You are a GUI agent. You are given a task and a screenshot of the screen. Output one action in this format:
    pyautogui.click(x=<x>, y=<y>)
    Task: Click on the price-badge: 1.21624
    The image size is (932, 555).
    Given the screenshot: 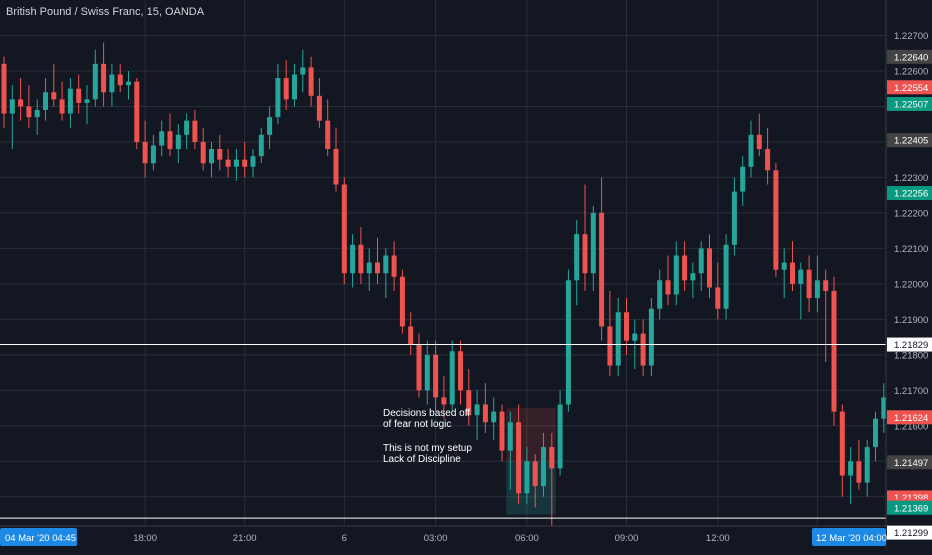 What is the action you would take?
    pyautogui.click(x=909, y=417)
    